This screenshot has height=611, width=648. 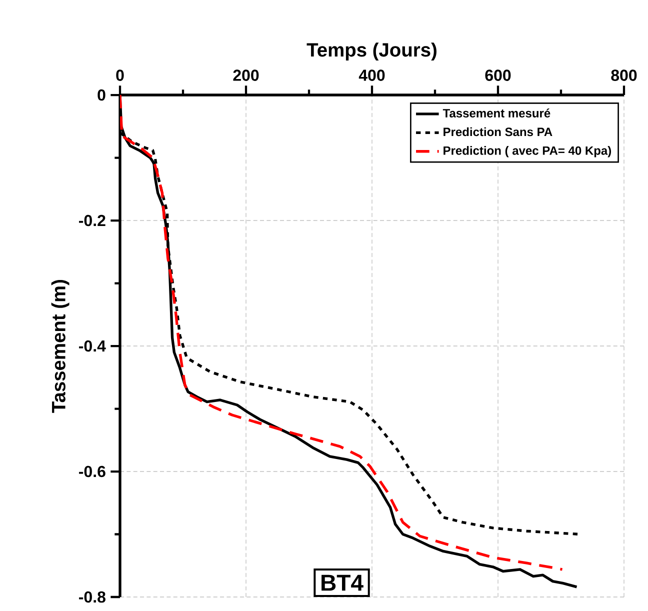 What do you see at coordinates (498, 75) in the screenshot?
I see `x-tick-label: 600` at bounding box center [498, 75].